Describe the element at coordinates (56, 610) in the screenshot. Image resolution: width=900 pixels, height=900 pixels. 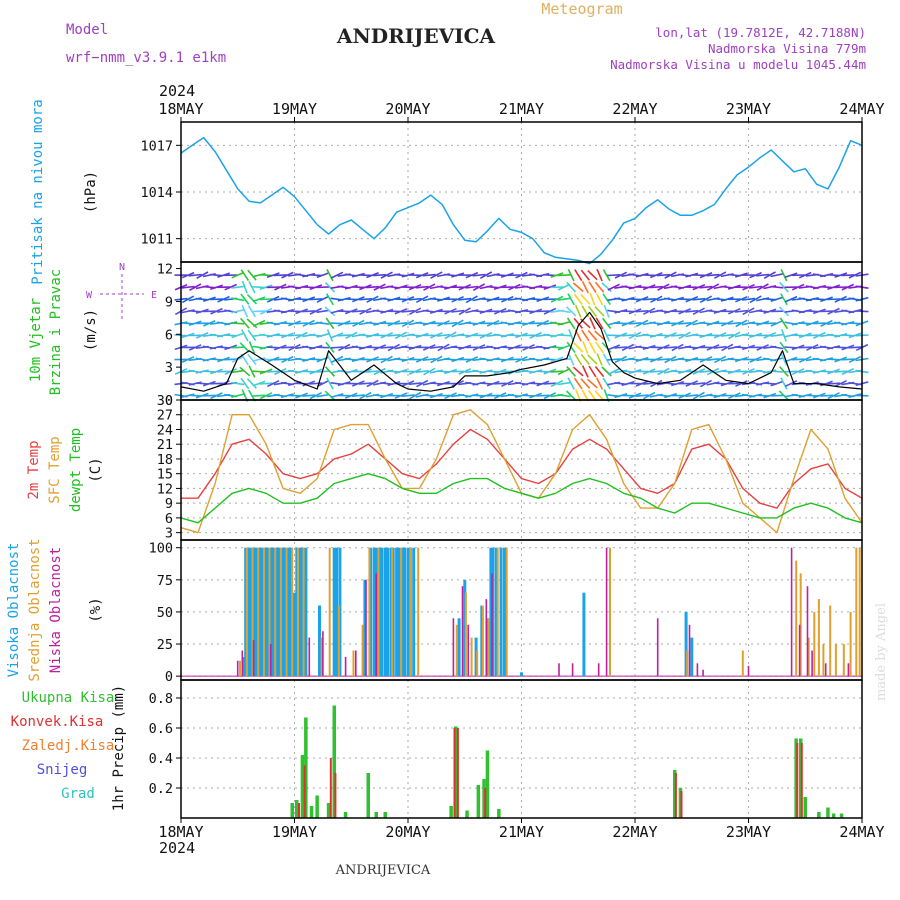
I see `cloud-ylabel-low: Niska Oblacnost` at that location.